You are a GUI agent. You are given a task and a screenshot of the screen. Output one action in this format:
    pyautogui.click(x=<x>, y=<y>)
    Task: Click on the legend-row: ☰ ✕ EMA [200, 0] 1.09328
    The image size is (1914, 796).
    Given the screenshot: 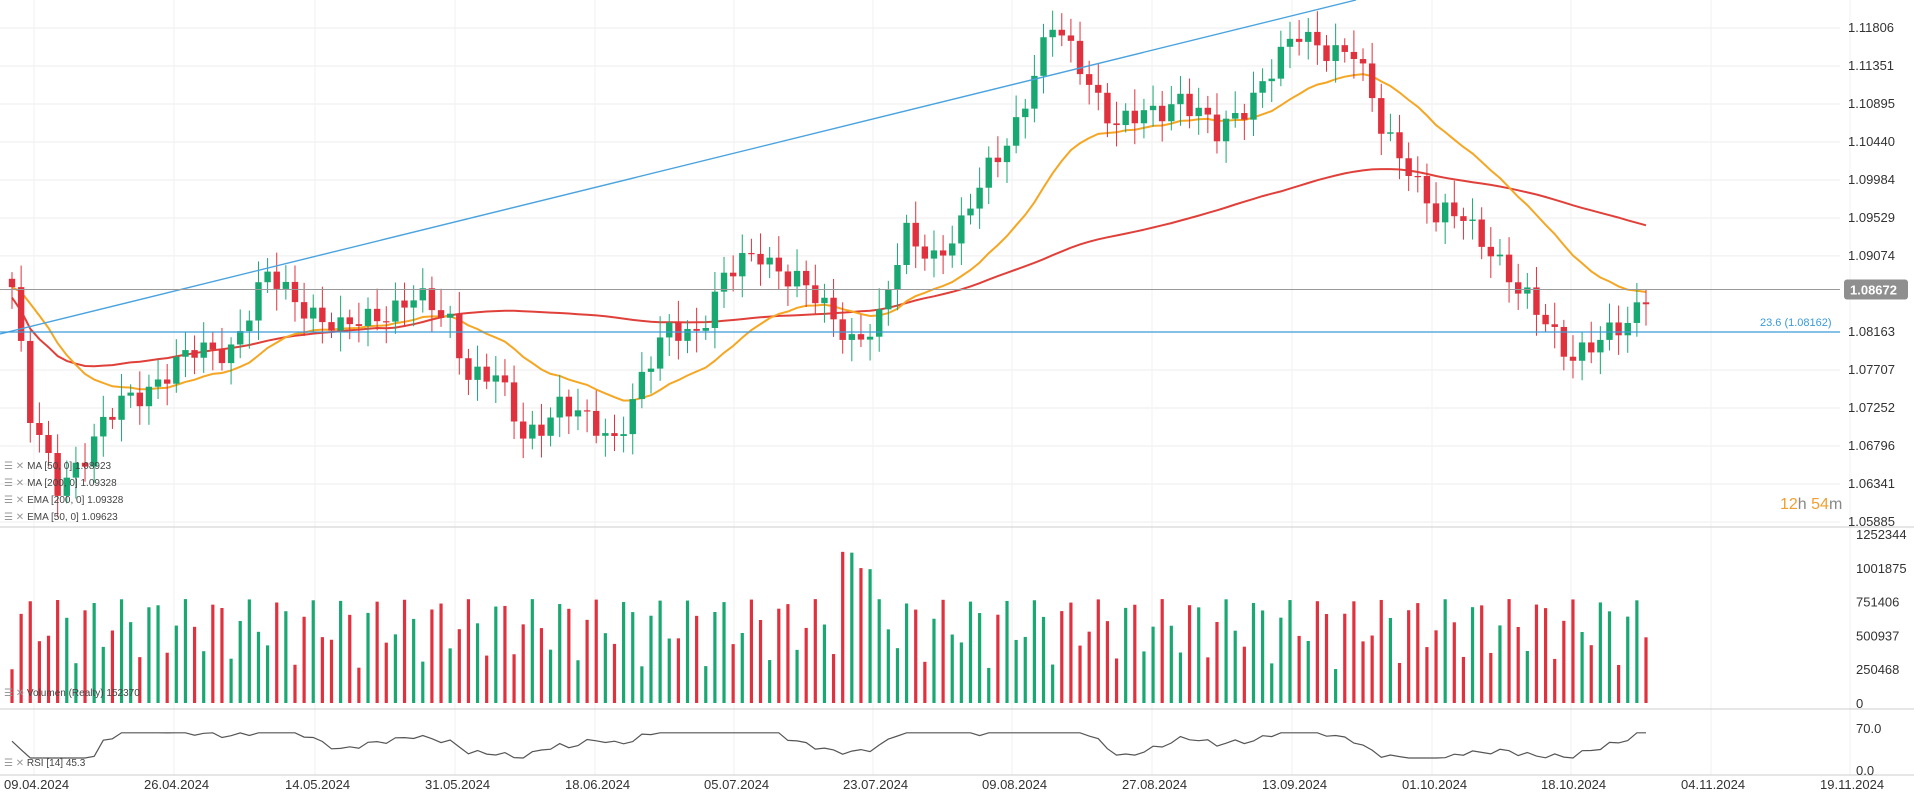 What is the action you would take?
    pyautogui.click(x=64, y=500)
    